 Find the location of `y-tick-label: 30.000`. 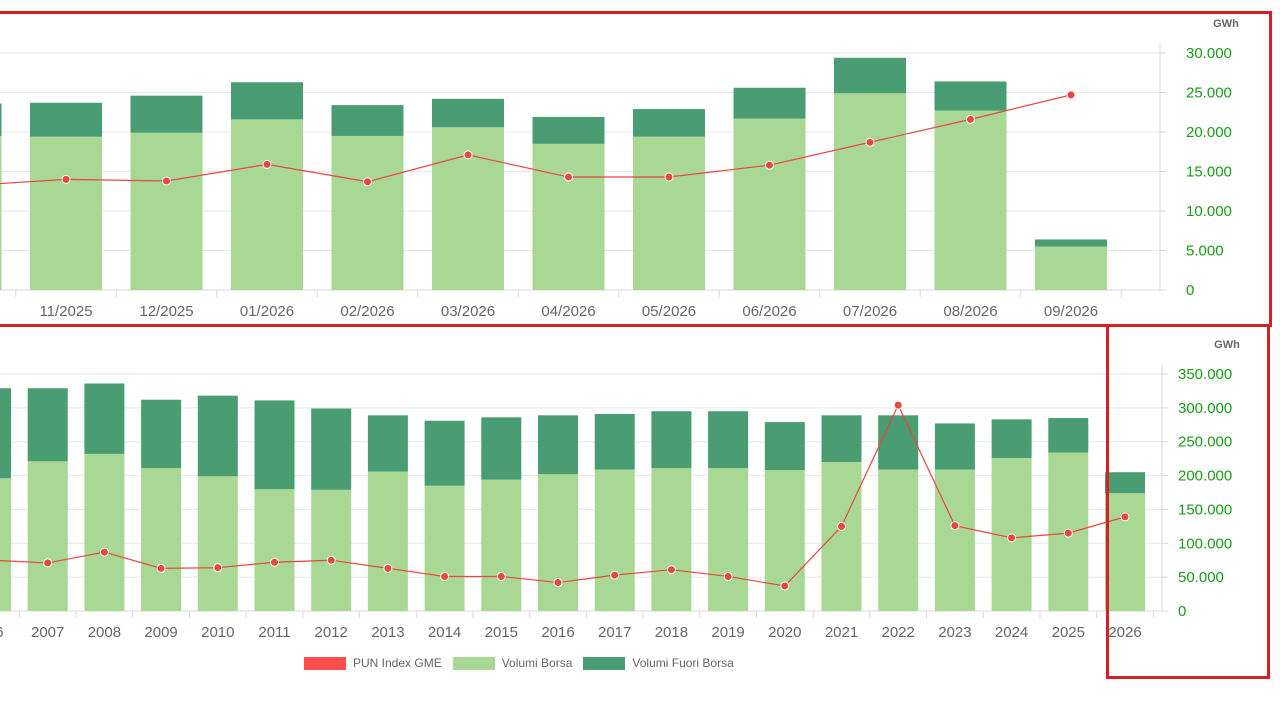

y-tick-label: 30.000 is located at coordinates (1209, 53).